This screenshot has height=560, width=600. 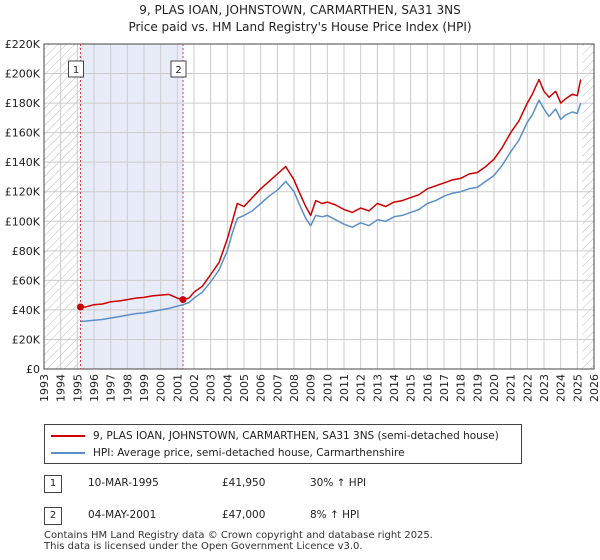 I want to click on y-tick-label: £0, so click(x=33, y=369).